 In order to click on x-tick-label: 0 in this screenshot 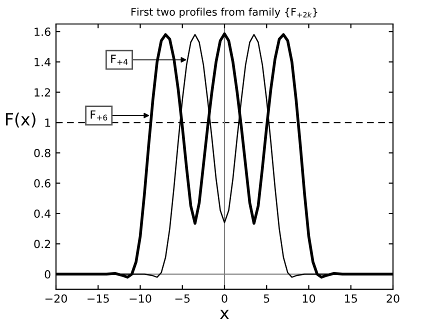, I will do `click(225, 298)`.